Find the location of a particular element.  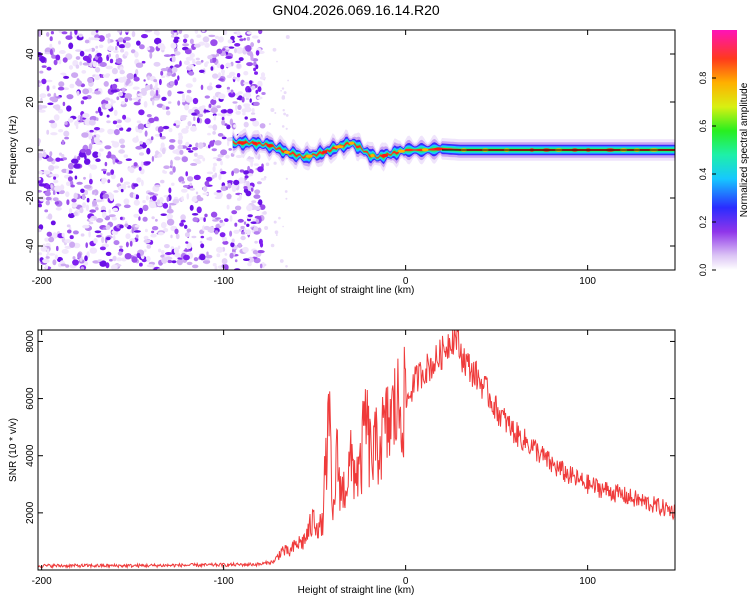

colorbar-label: Normalized spectral amplitude is located at coordinates (744, 149).